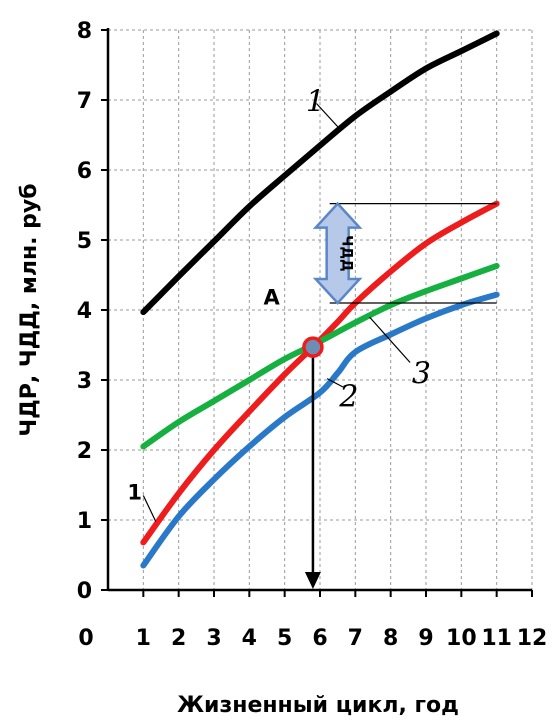  Describe the element at coordinates (134, 493) in the screenshot. I see `curve-label-1-left: 1` at that location.